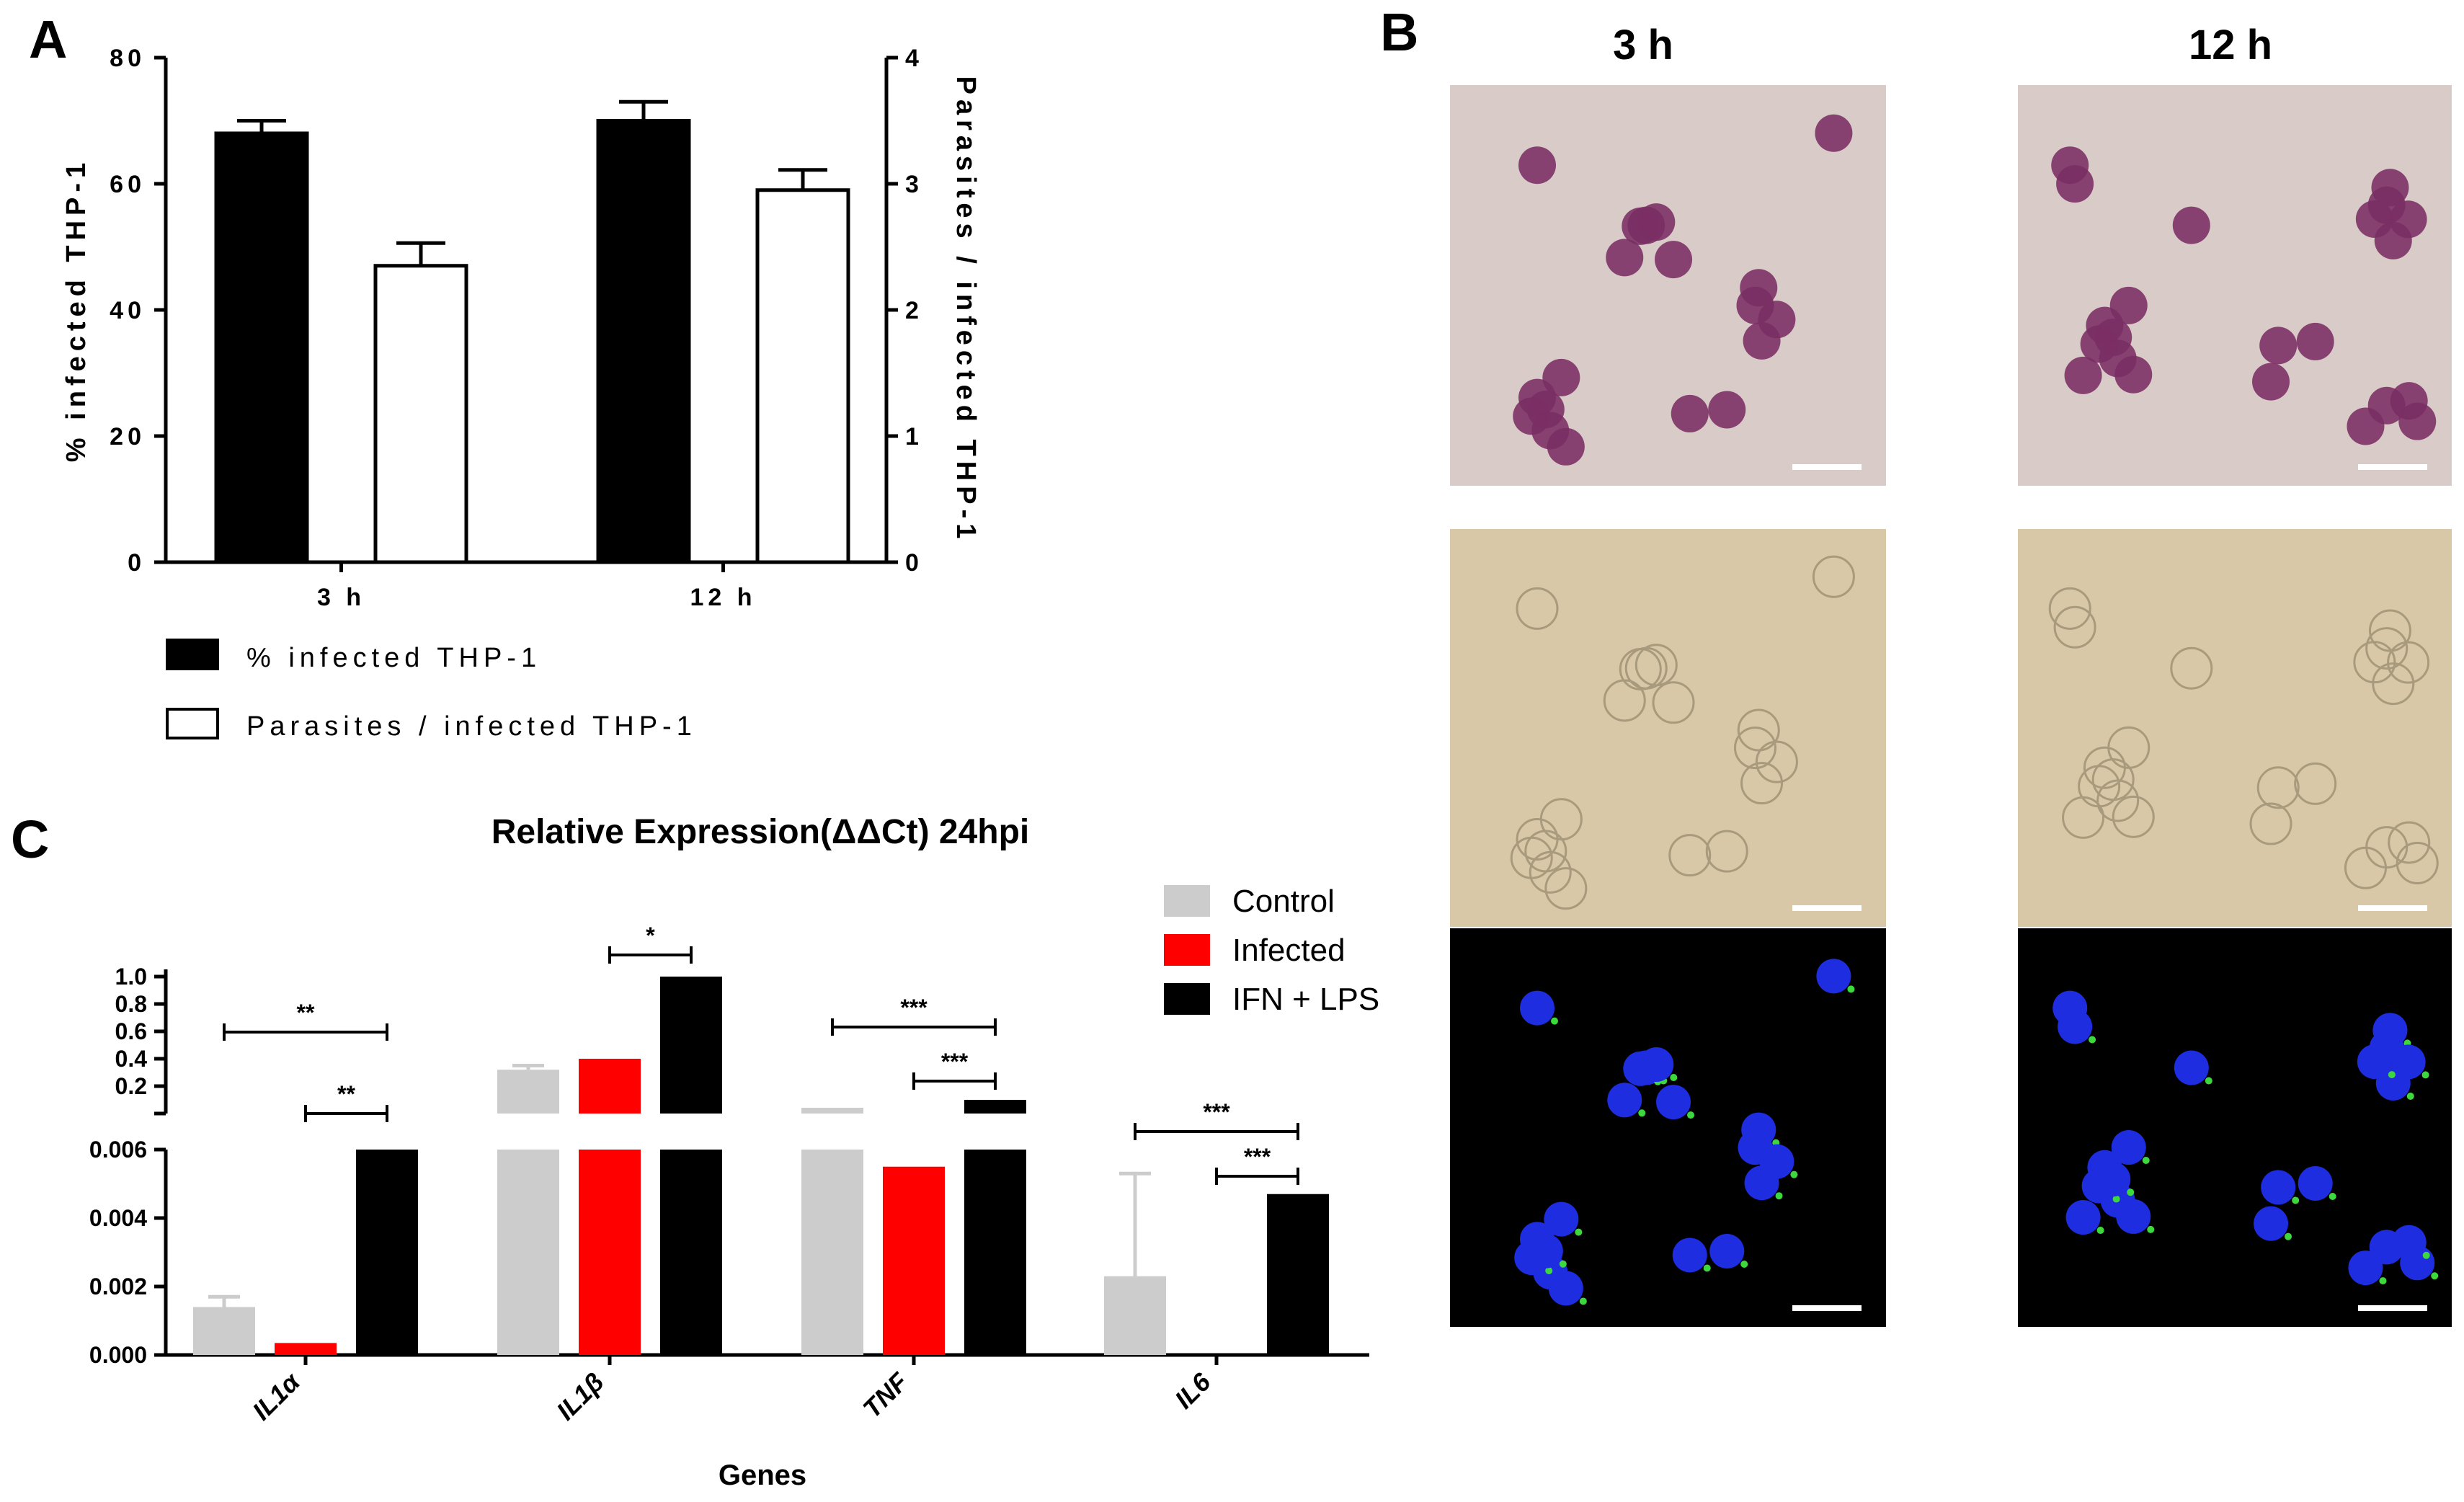 Image resolution: width=2464 pixels, height=1502 pixels. Describe the element at coordinates (914, 436) in the screenshot. I see `y2-tick-label: 1` at that location.